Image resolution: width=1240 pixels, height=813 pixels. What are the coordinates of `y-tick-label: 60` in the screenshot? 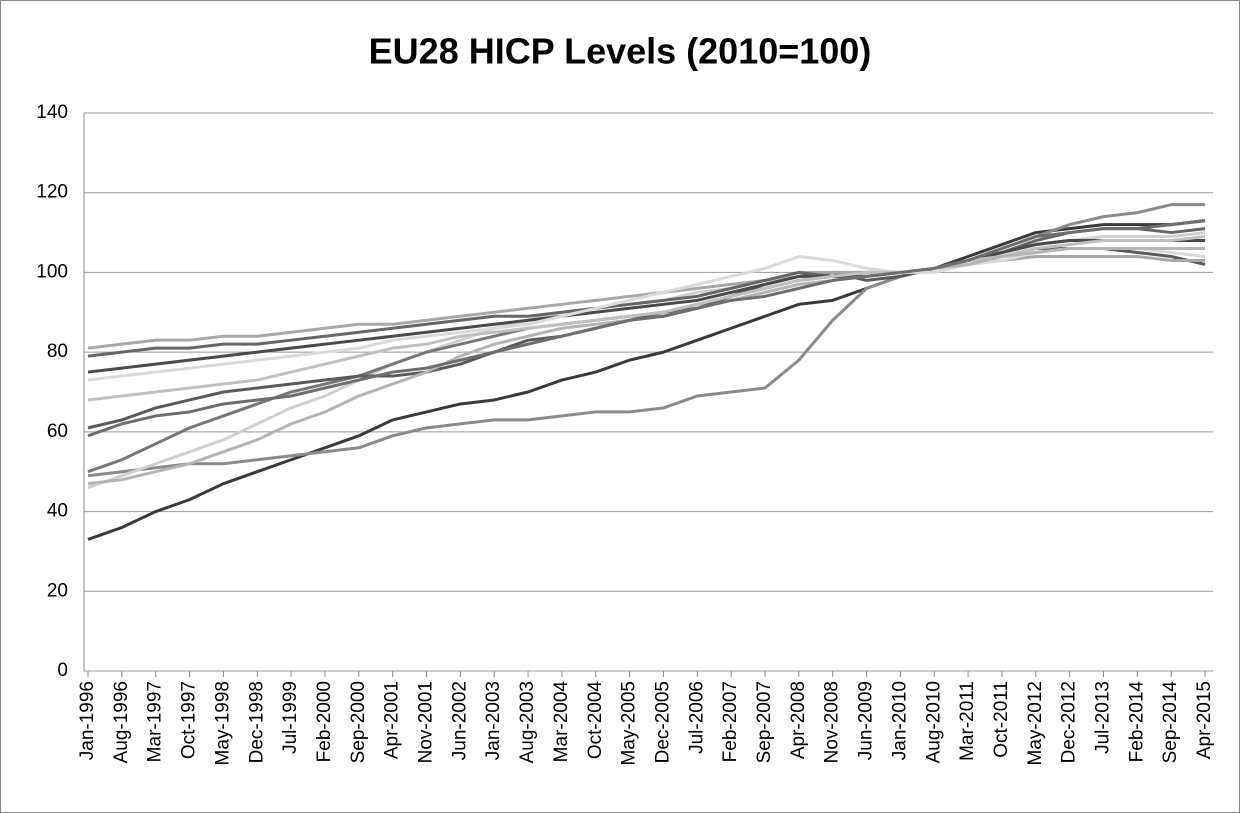 It's located at (57, 431).